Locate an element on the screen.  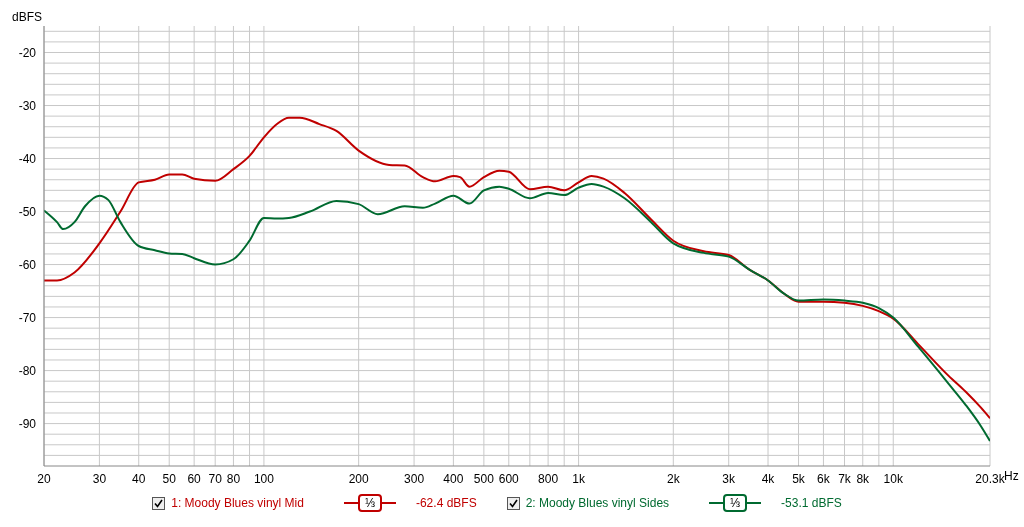
x-tick-label: 800 is located at coordinates (548, 478).